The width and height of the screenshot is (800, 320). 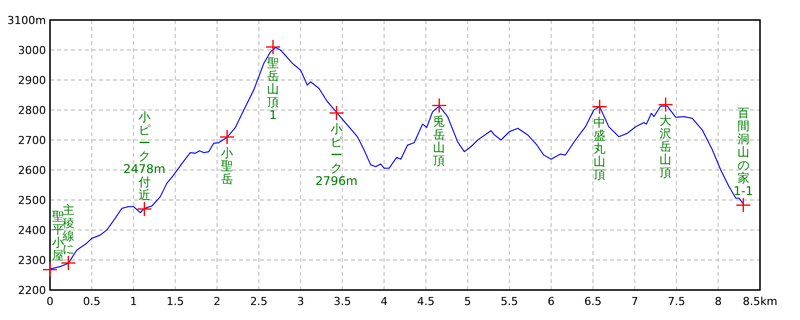 I want to click on x-tick-label: 8.5km, so click(x=760, y=301).